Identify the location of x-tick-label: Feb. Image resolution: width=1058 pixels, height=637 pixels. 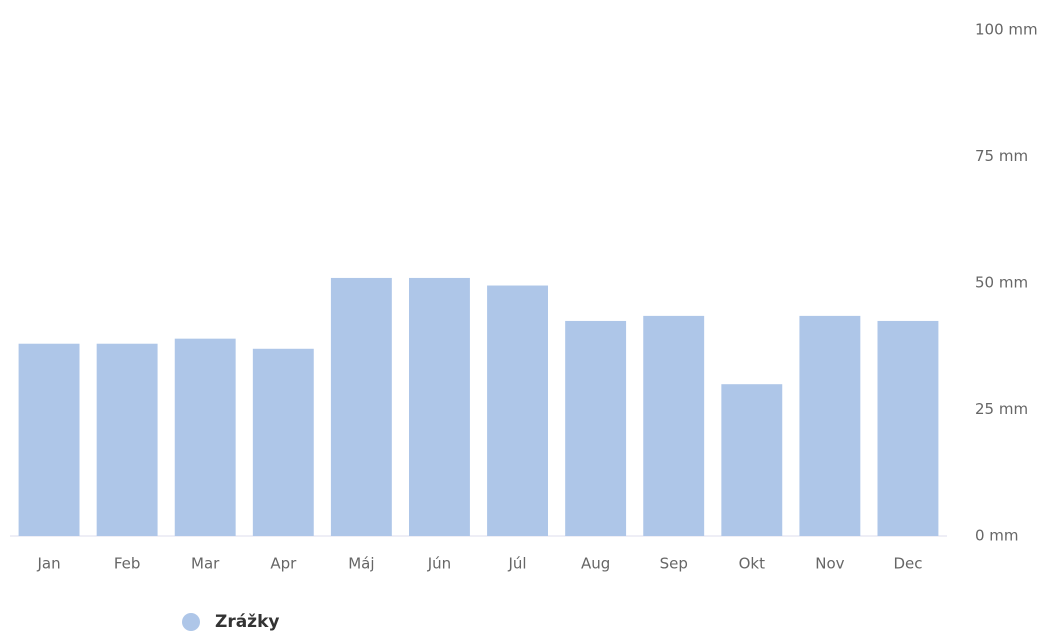
(127, 564).